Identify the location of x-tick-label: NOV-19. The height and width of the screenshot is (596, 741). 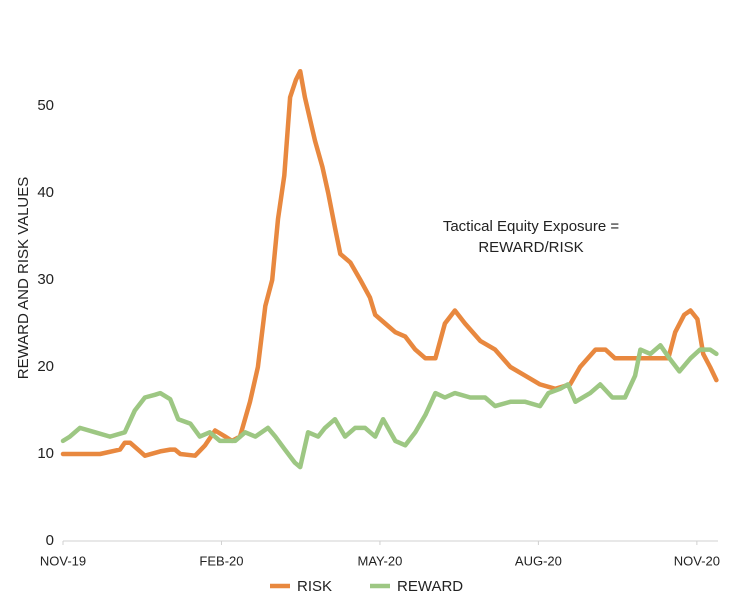
(63, 560).